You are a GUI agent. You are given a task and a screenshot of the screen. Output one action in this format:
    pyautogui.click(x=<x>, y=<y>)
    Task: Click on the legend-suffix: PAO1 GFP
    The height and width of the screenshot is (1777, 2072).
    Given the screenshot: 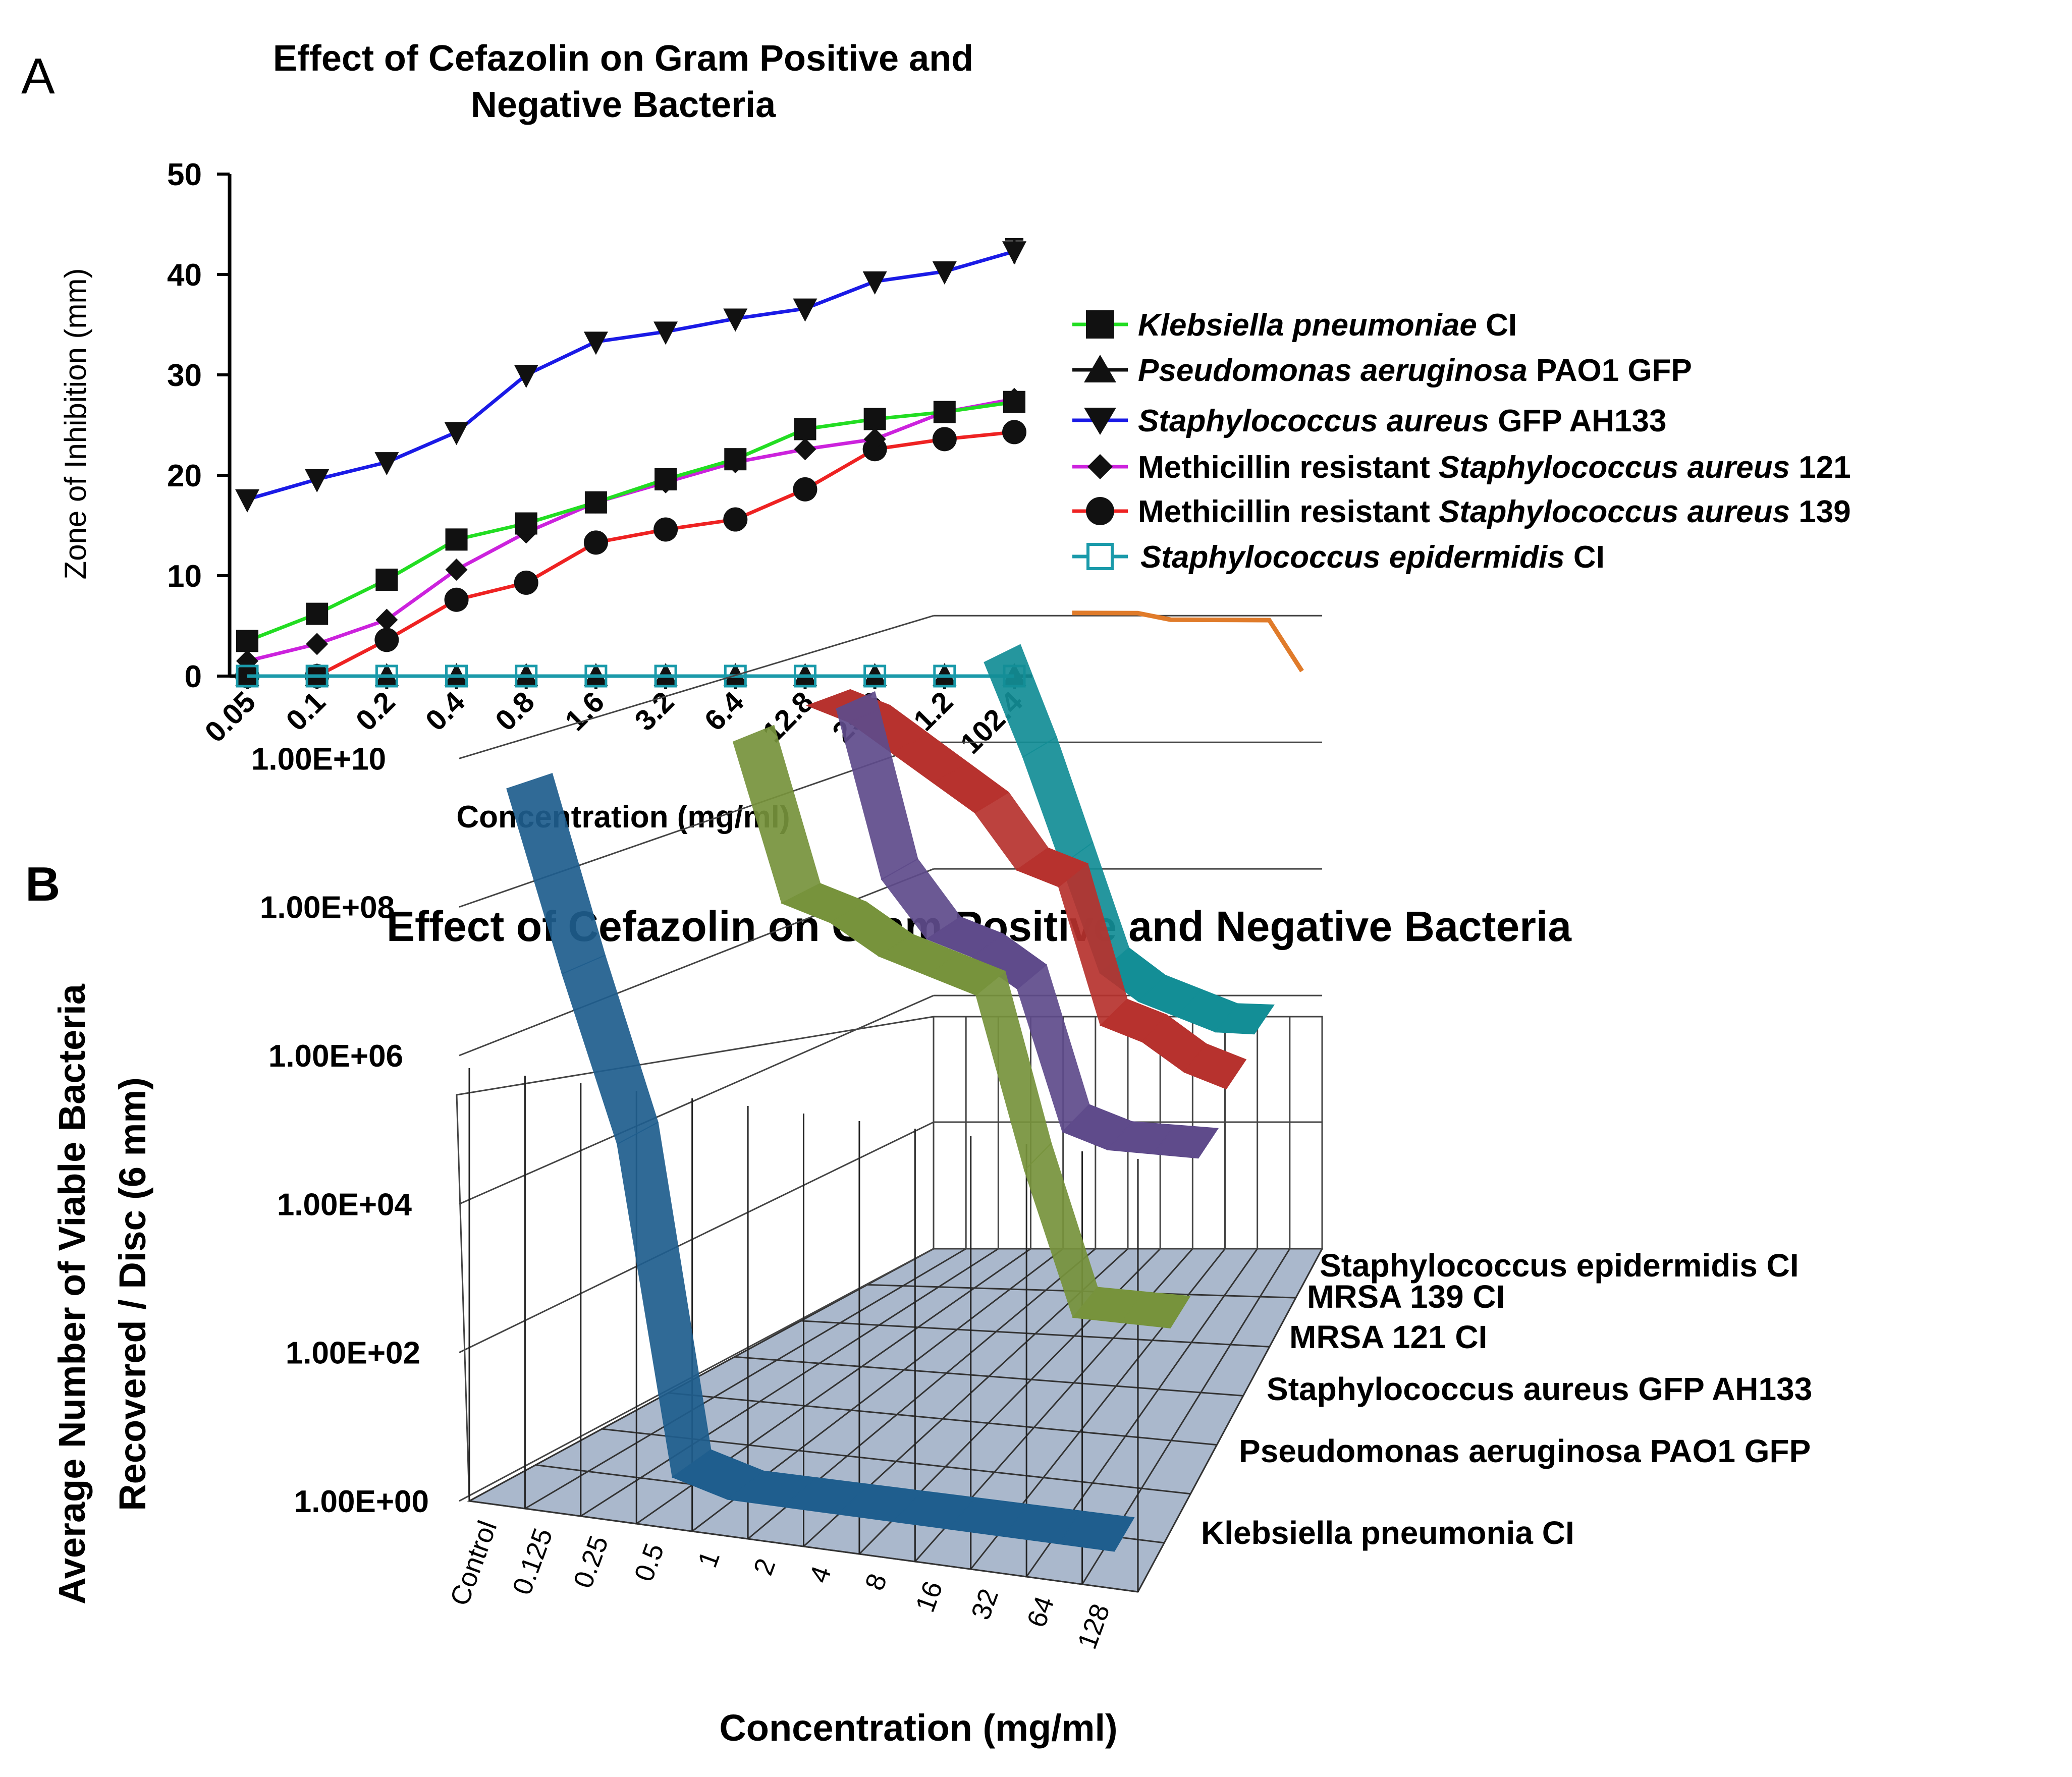 What is the action you would take?
    pyautogui.click(x=1610, y=370)
    